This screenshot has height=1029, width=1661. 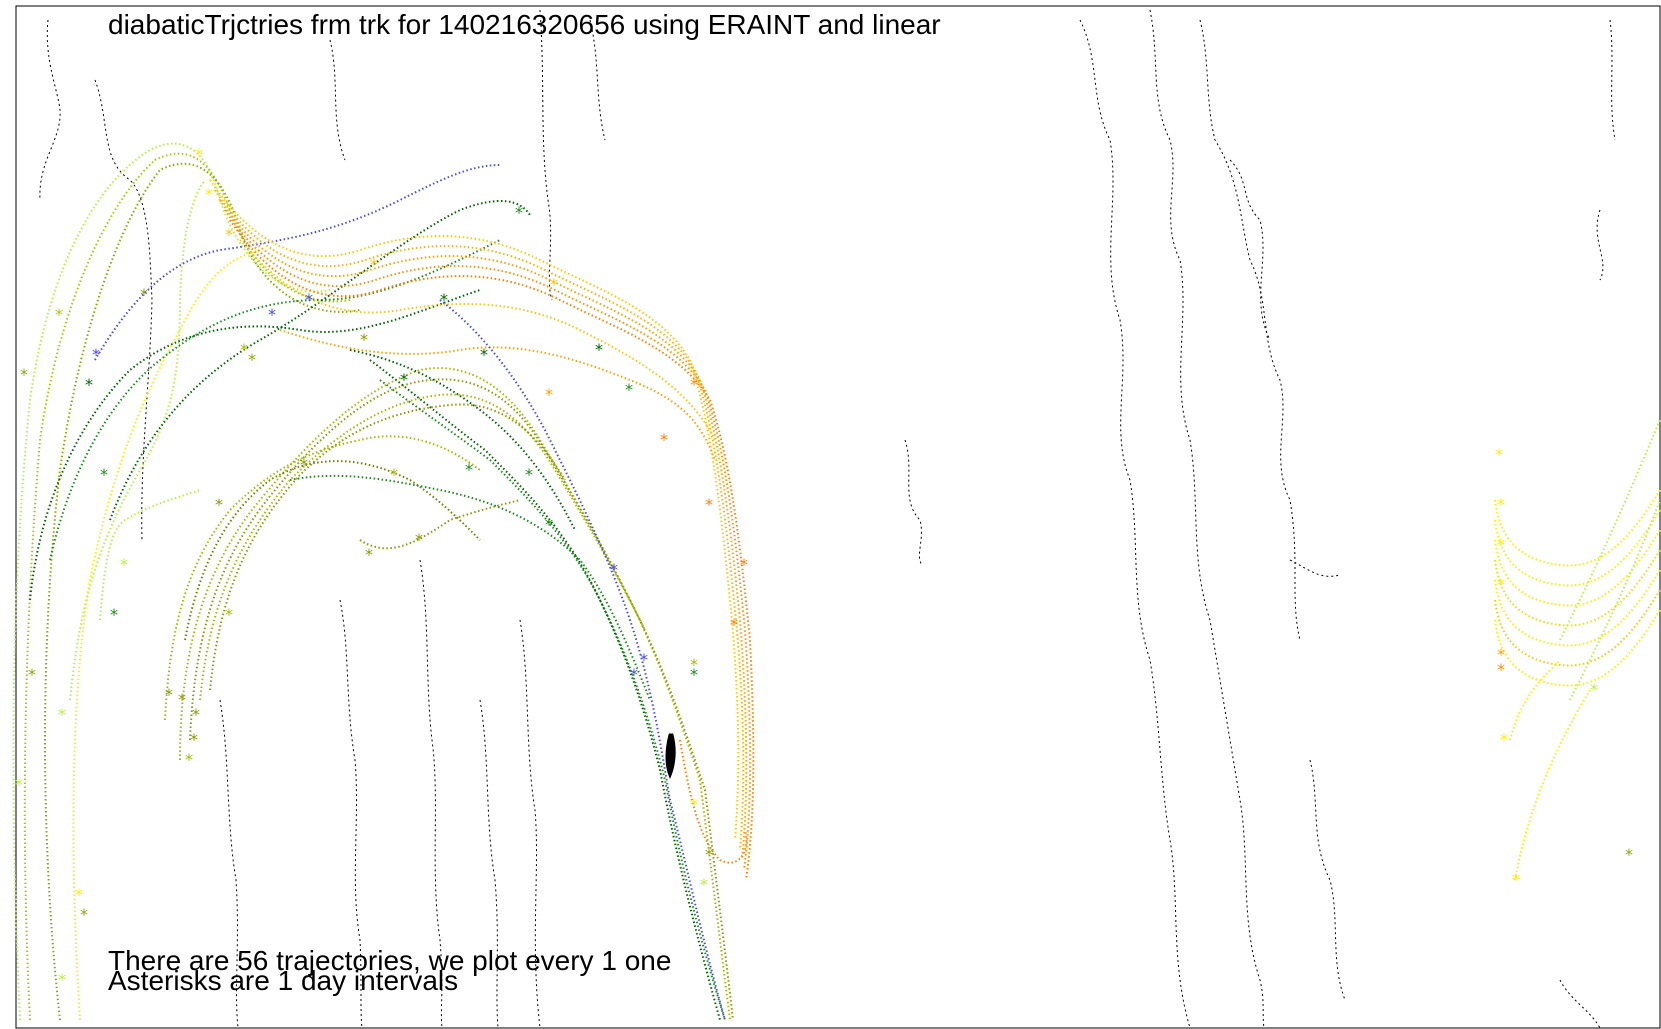 What do you see at coordinates (283, 980) in the screenshot?
I see `asterisk-interval-note: Asterisks are 1 day intervals` at bounding box center [283, 980].